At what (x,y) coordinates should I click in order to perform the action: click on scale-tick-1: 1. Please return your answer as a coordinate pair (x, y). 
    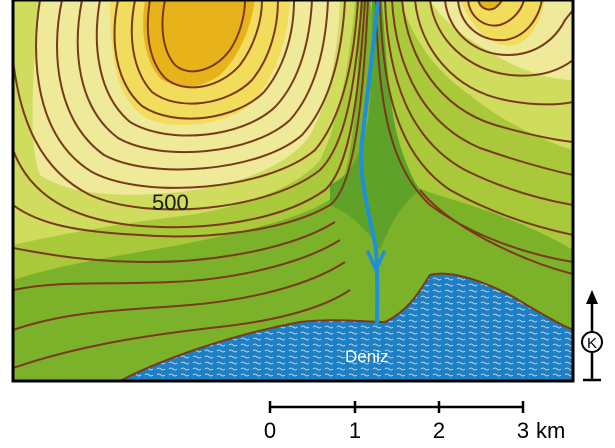
    Looking at the image, I should click on (355, 430).